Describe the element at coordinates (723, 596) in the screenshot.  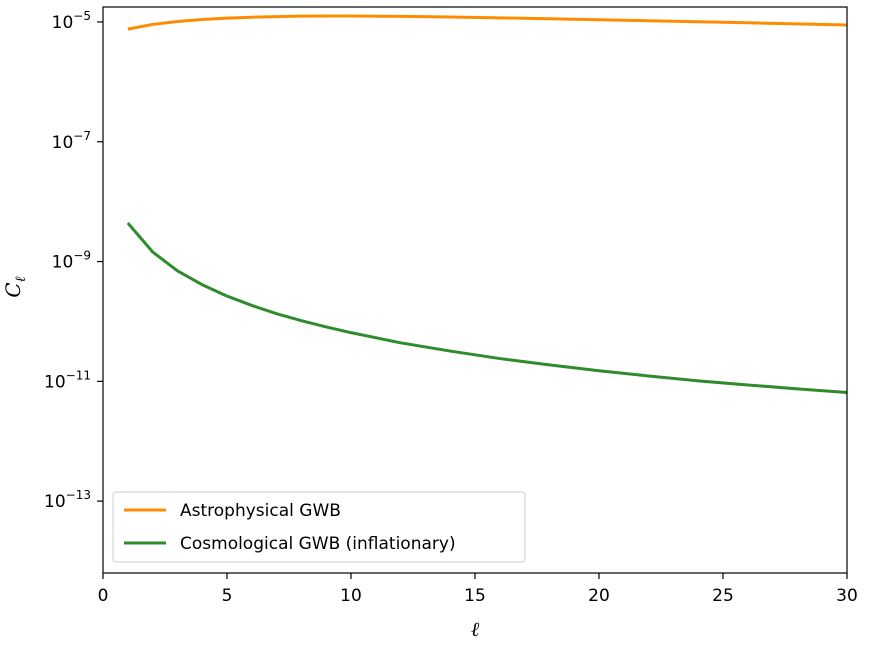
I see `x-tick-label: 25` at that location.